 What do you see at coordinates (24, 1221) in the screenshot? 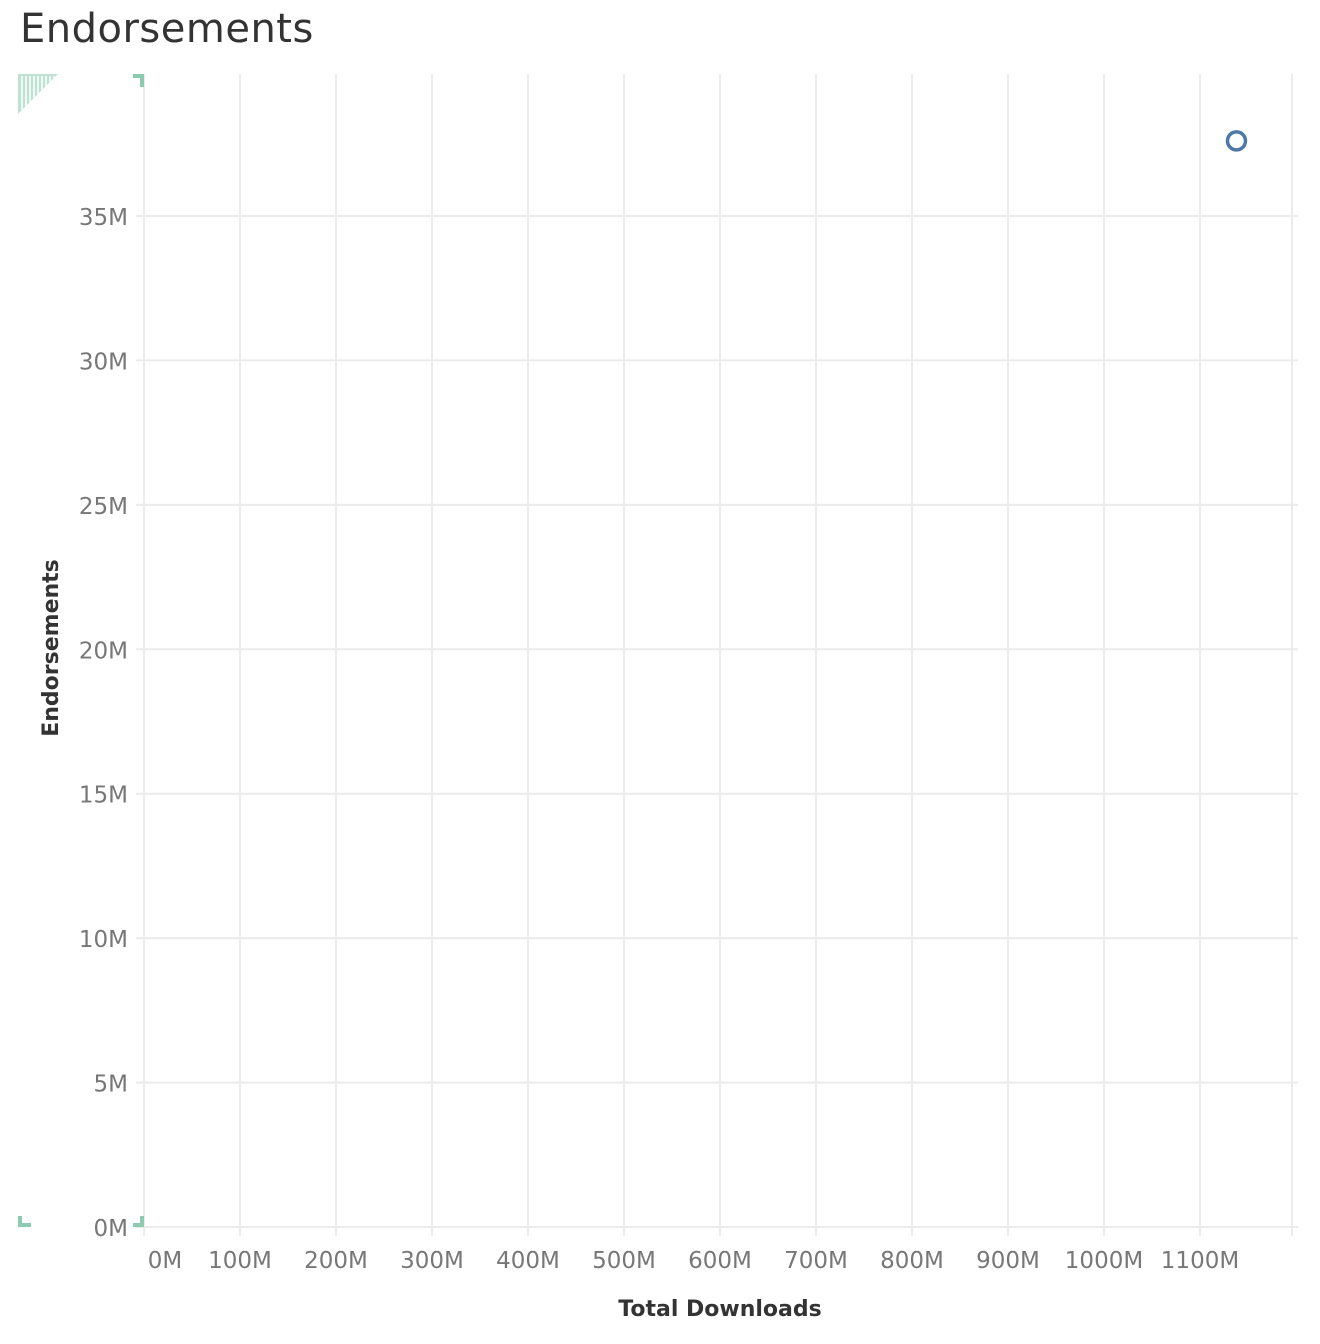
I see `bottom-left-bracket-icon` at bounding box center [24, 1221].